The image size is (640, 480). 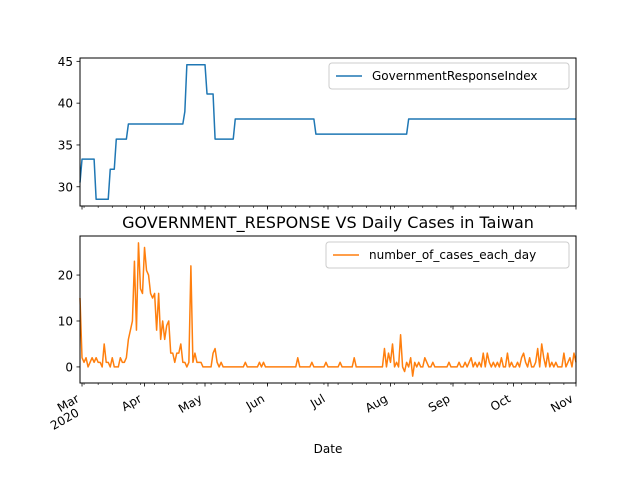 I want to click on bottom-y-axis: 0 10 20, so click(x=69, y=321).